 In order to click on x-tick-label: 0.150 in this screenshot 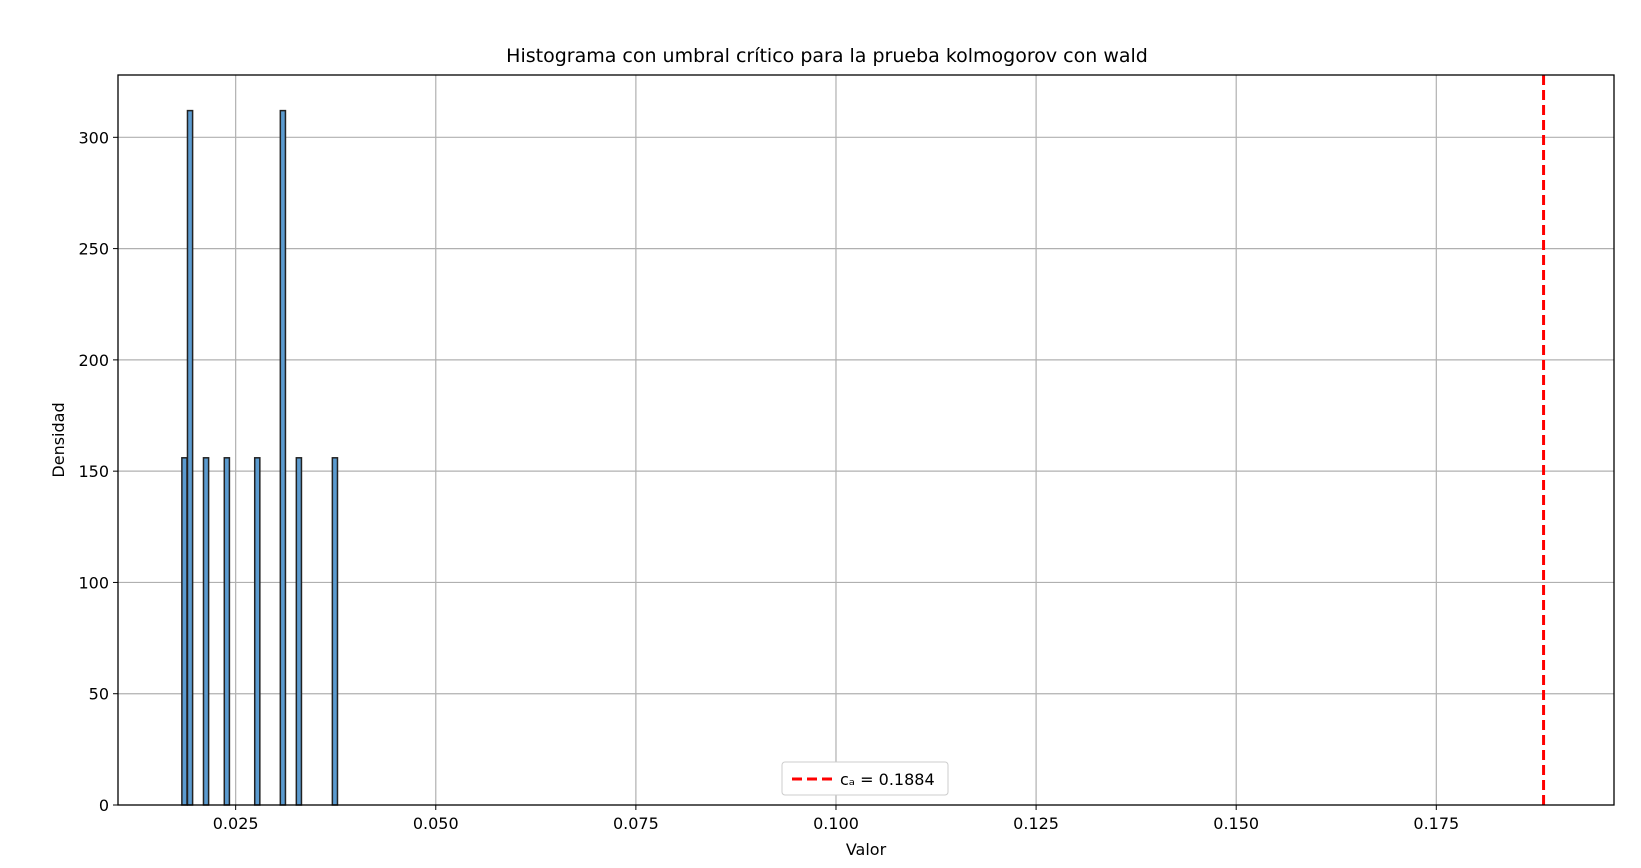, I will do `click(1236, 823)`.